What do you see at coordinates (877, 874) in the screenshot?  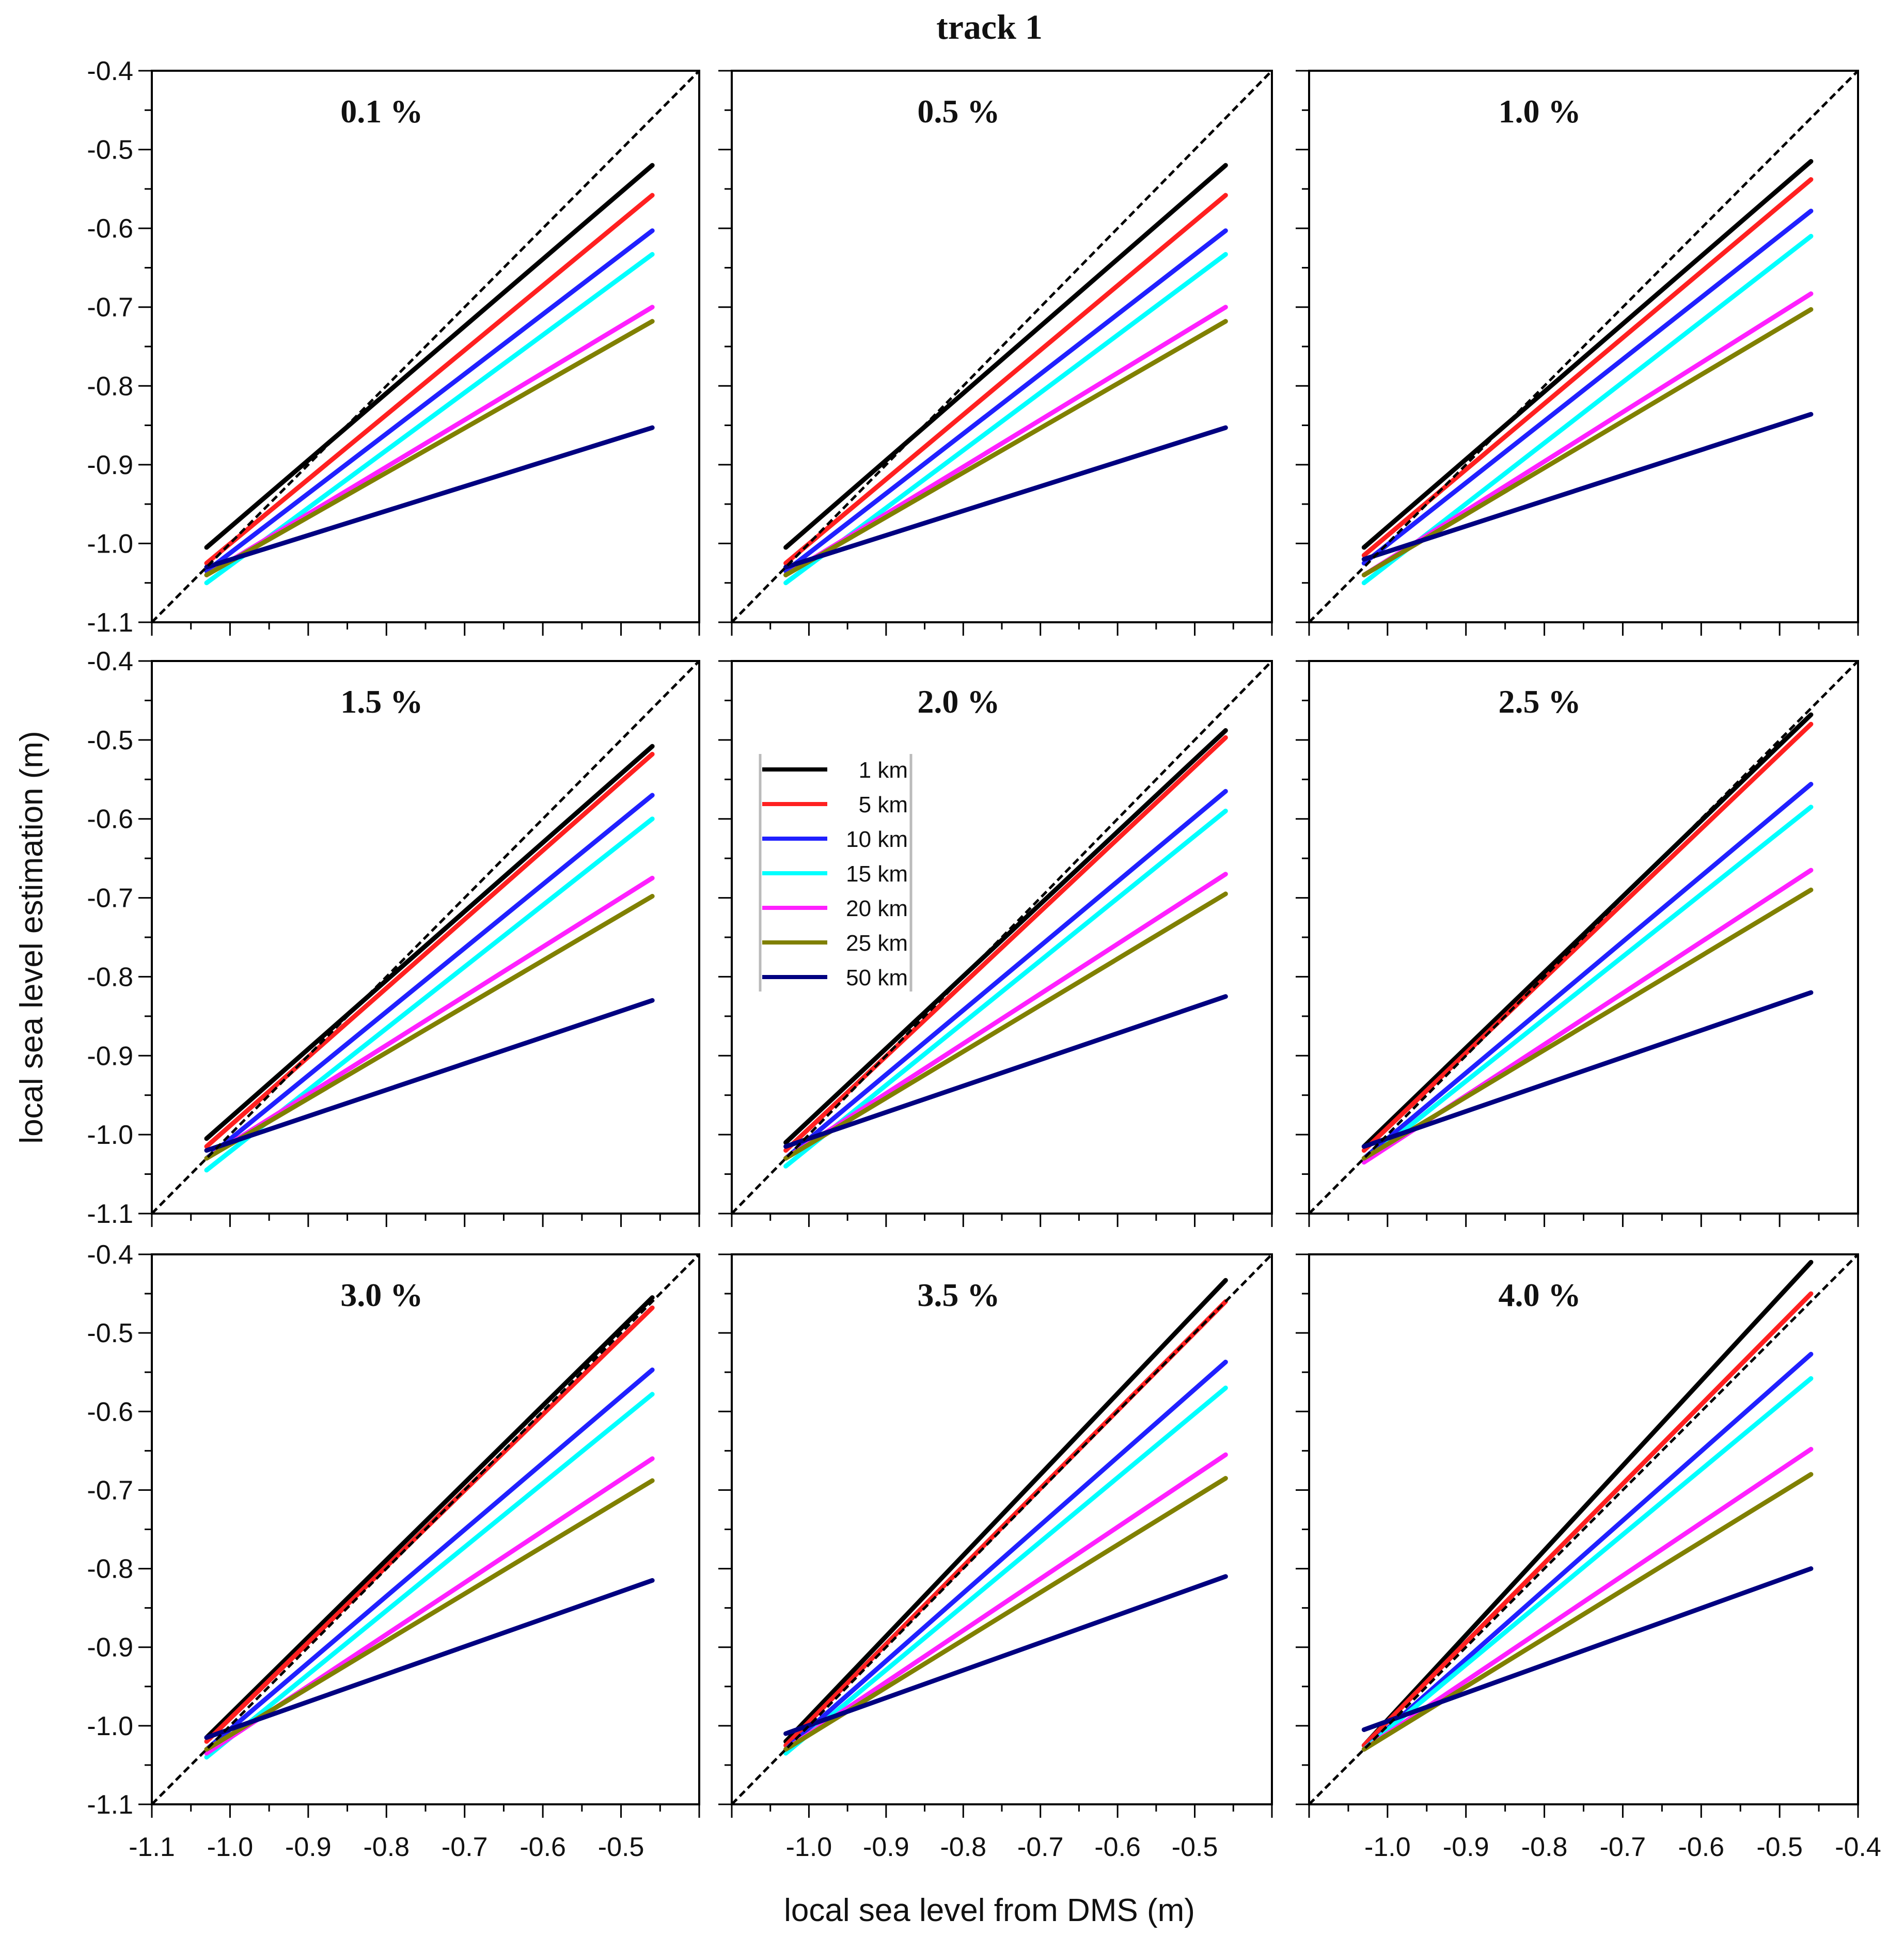 I see `legend-label: 15 km` at bounding box center [877, 874].